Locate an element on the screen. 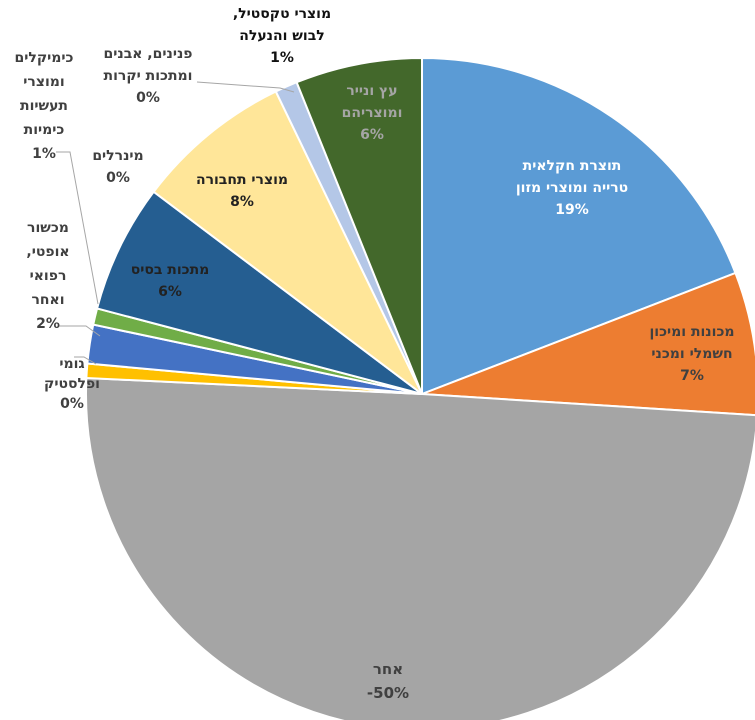  slice-label: פנינים, אבנים ומתכות יקרות 0% is located at coordinates (147, 76).